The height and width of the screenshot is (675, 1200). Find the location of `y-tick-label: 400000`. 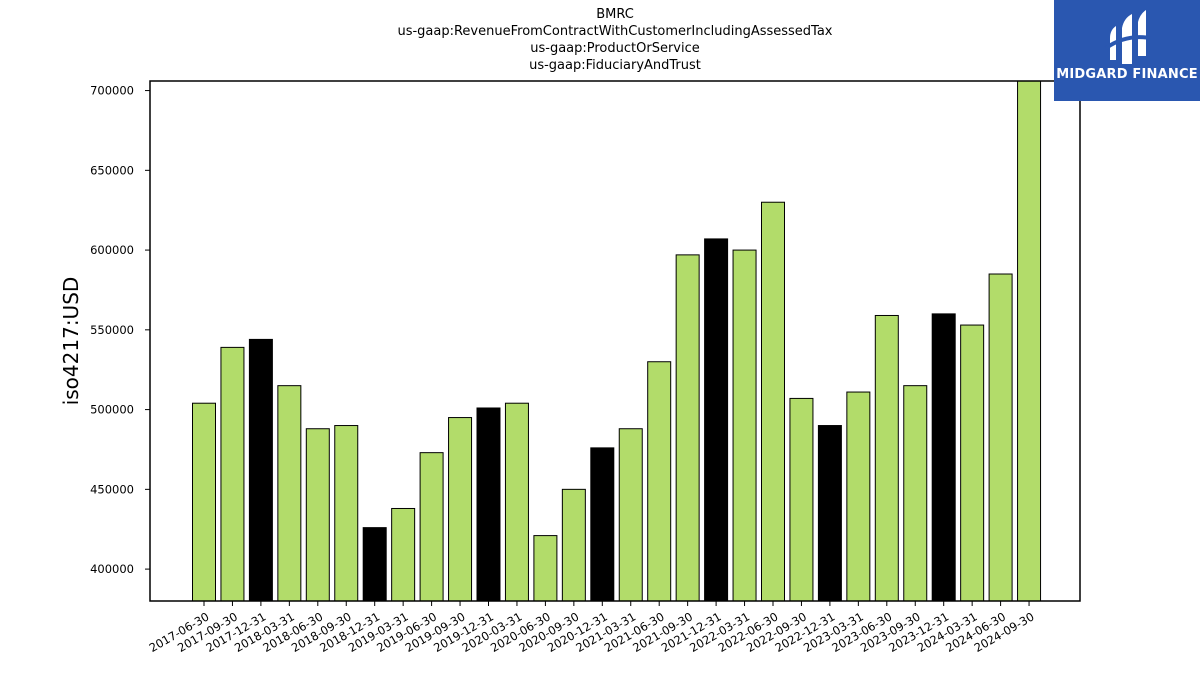

y-tick-label: 400000 is located at coordinates (112, 569).